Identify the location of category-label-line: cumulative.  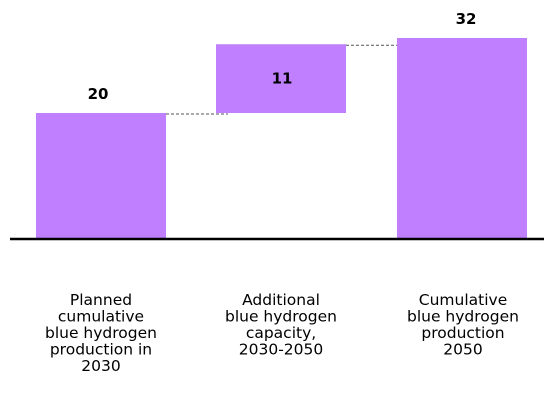
(101, 317).